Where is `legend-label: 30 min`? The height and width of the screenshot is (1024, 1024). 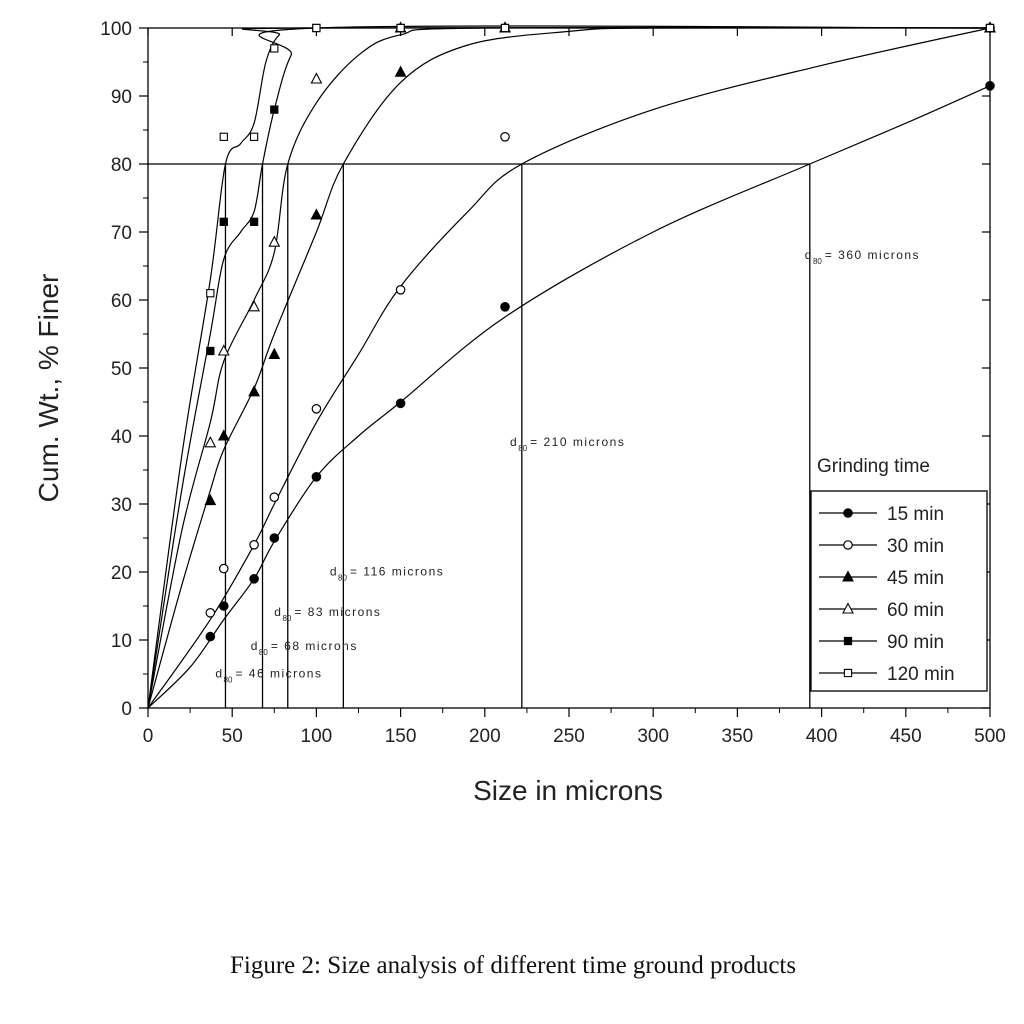 legend-label: 30 min is located at coordinates (915, 546).